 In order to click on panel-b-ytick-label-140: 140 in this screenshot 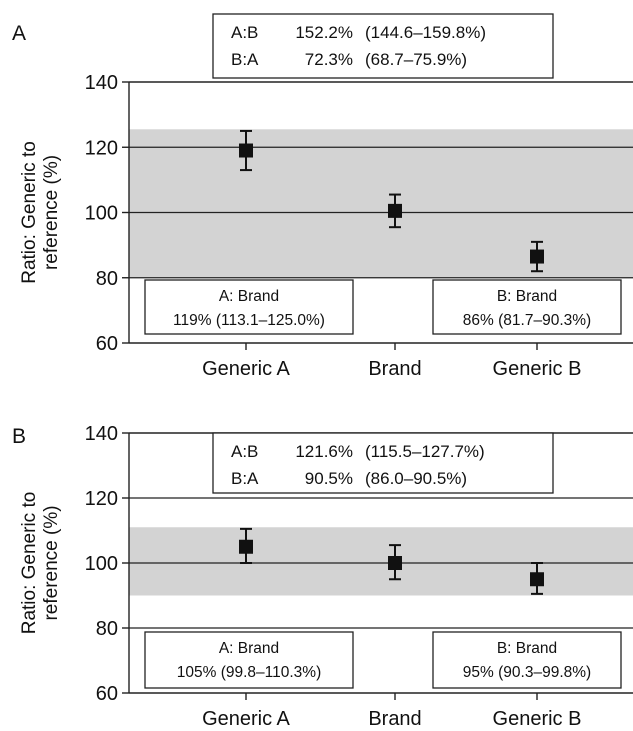, I will do `click(101, 434)`.